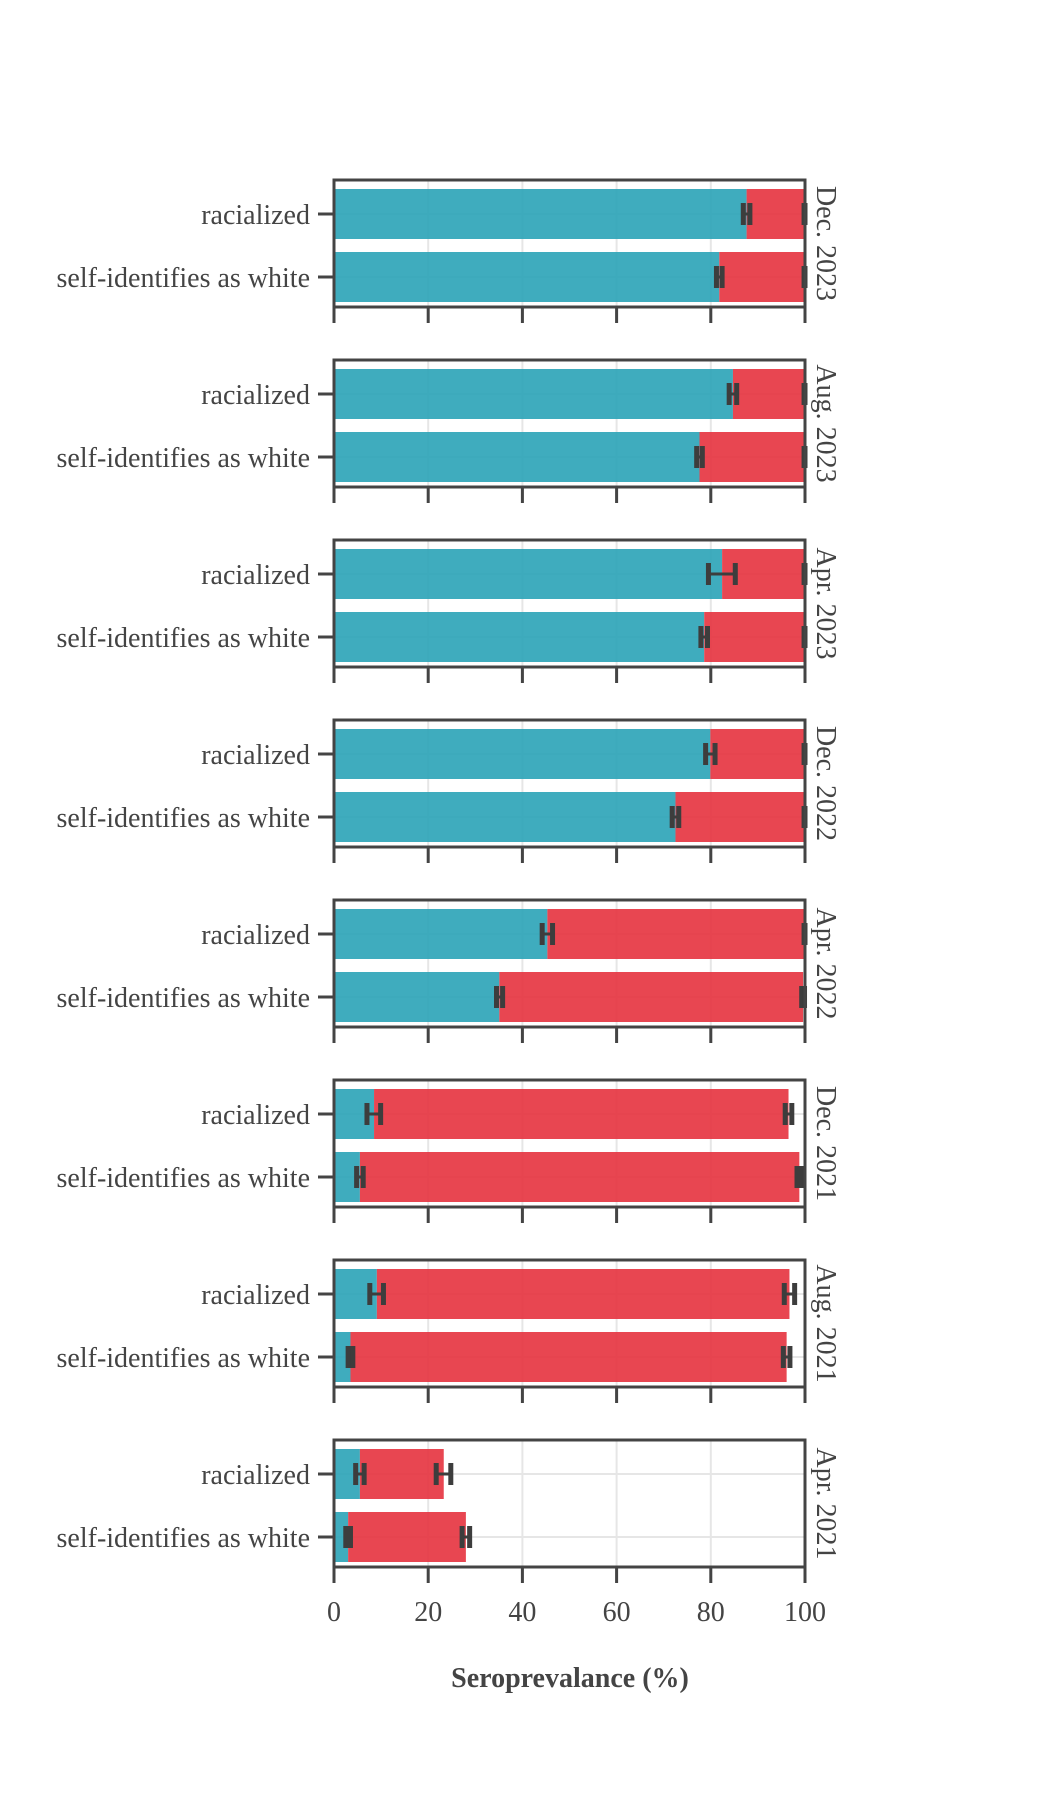 The height and width of the screenshot is (1800, 1050). Describe the element at coordinates (334, 1612) in the screenshot. I see `x-tick-label: 0` at that location.